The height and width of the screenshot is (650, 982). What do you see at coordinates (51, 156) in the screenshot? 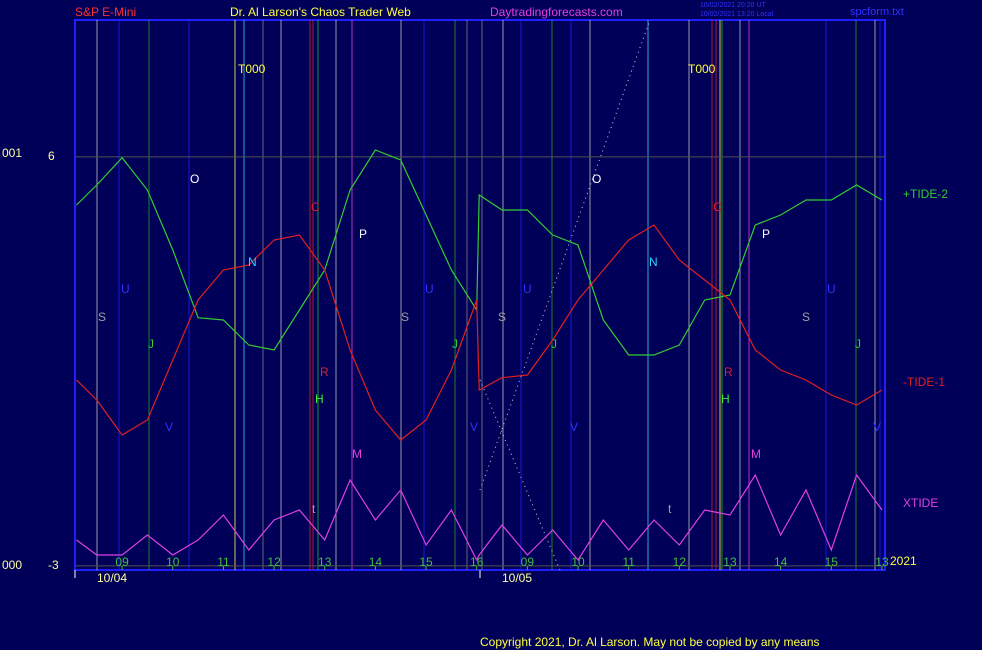
I see `y-tick-label: 6` at bounding box center [51, 156].